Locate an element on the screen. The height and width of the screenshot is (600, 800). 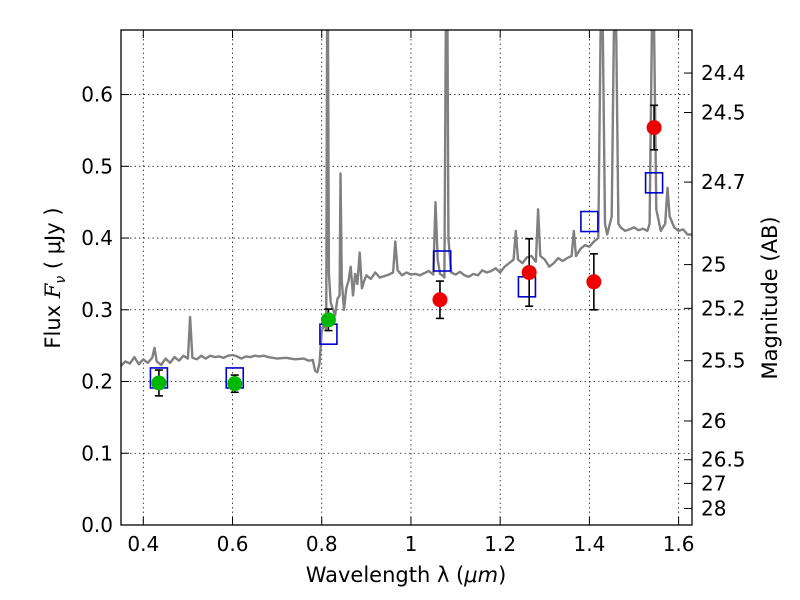
x-tick-label: 1.4 is located at coordinates (589, 544).